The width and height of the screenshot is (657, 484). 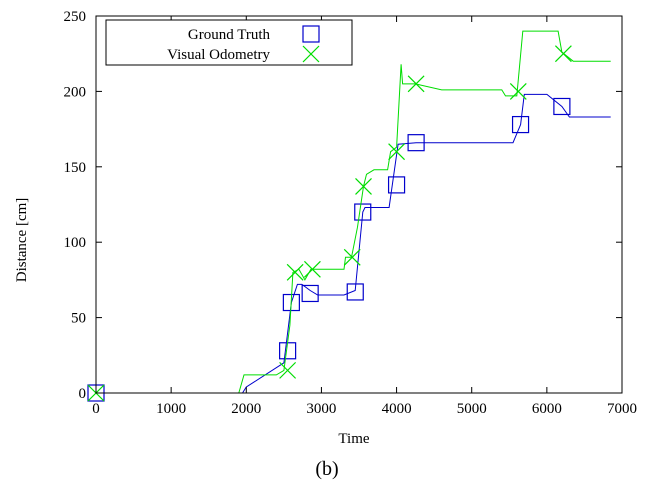 I want to click on x-tick-label: 4000, so click(x=397, y=409).